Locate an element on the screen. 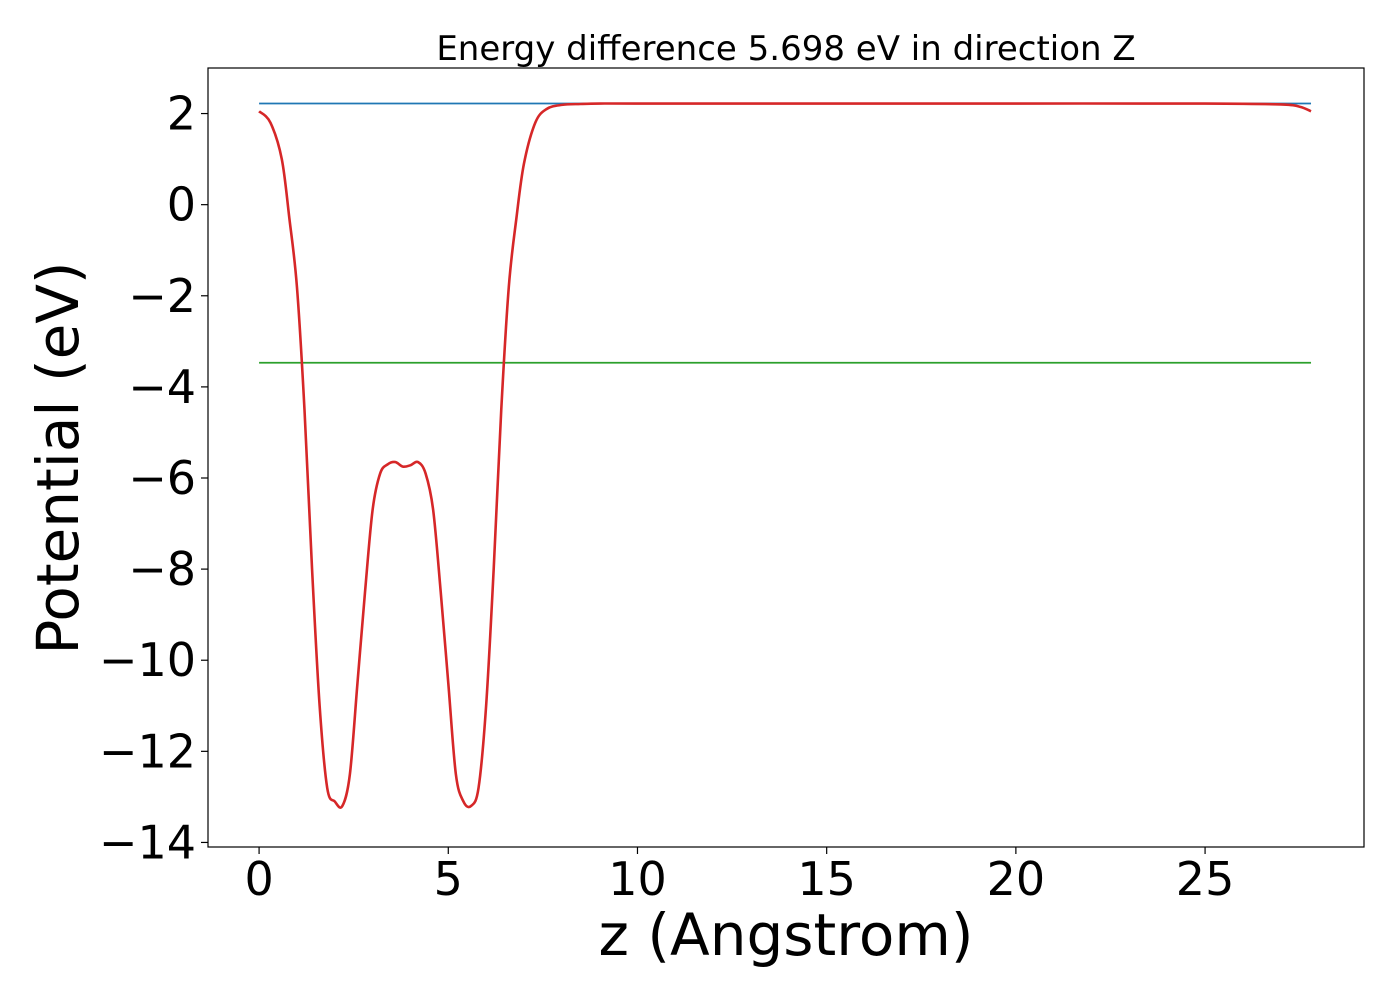  y-tick-label: −4 is located at coordinates (162, 387).